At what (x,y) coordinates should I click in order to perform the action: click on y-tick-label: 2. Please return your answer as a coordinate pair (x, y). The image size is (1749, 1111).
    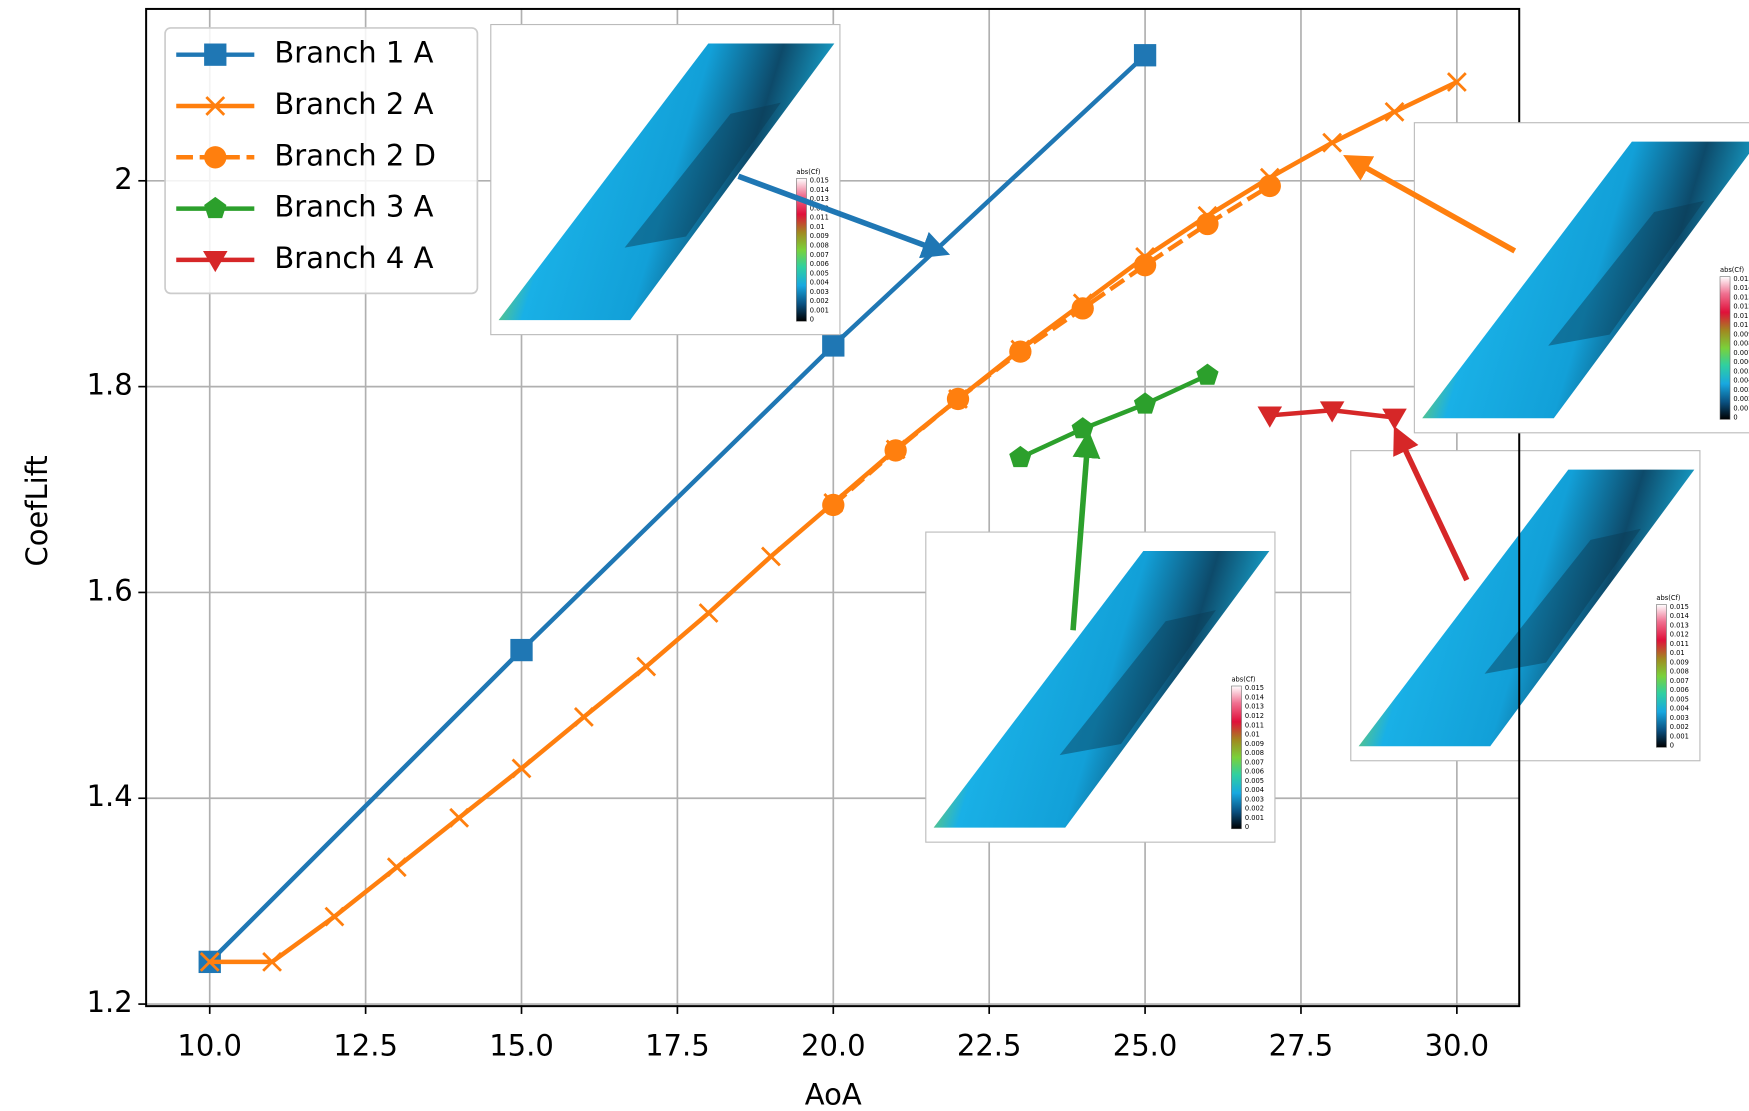
    Looking at the image, I should click on (123, 179).